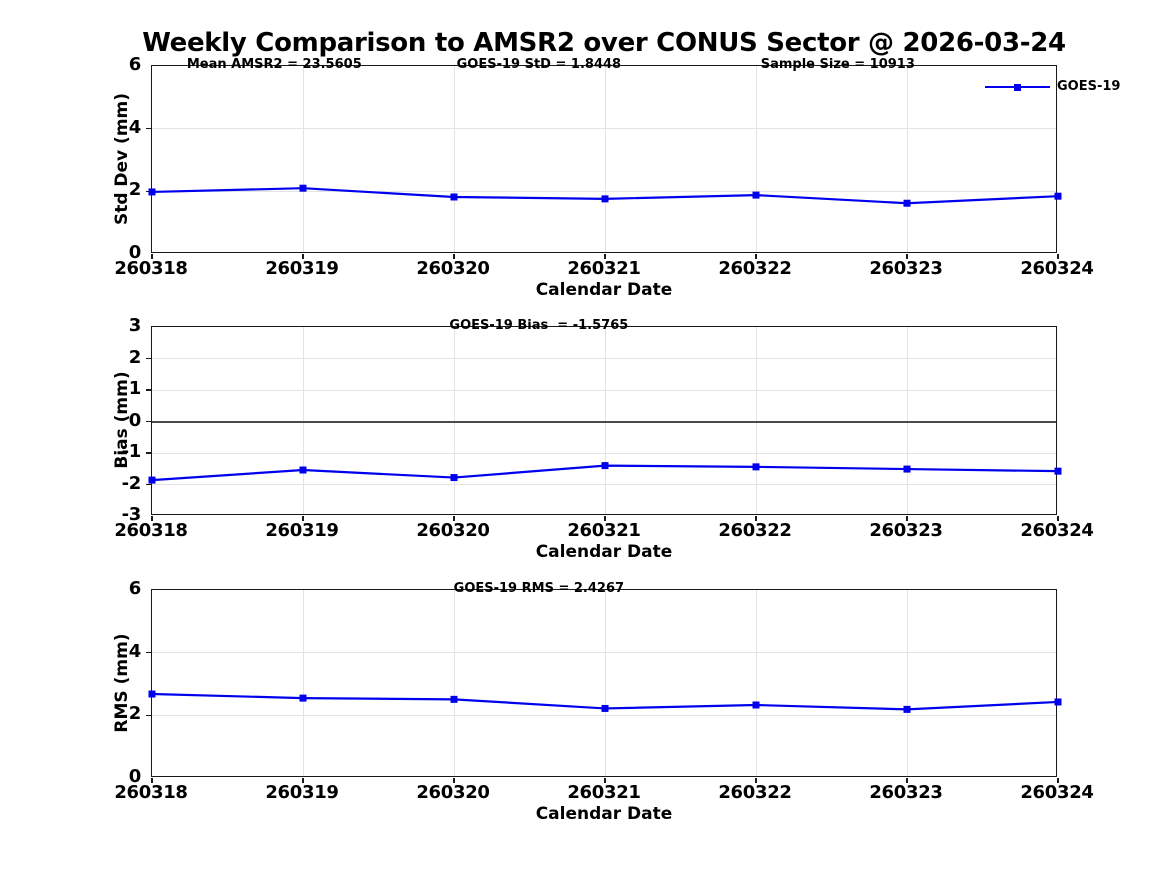 Image resolution: width=1167 pixels, height=875 pixels. Describe the element at coordinates (122, 683) in the screenshot. I see `y-axis-label: RMS (mm)` at that location.